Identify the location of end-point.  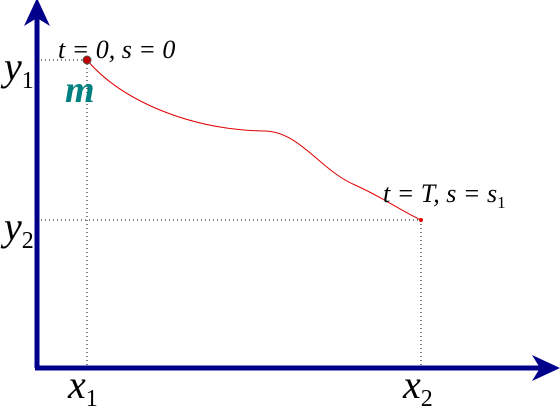
(421, 220).